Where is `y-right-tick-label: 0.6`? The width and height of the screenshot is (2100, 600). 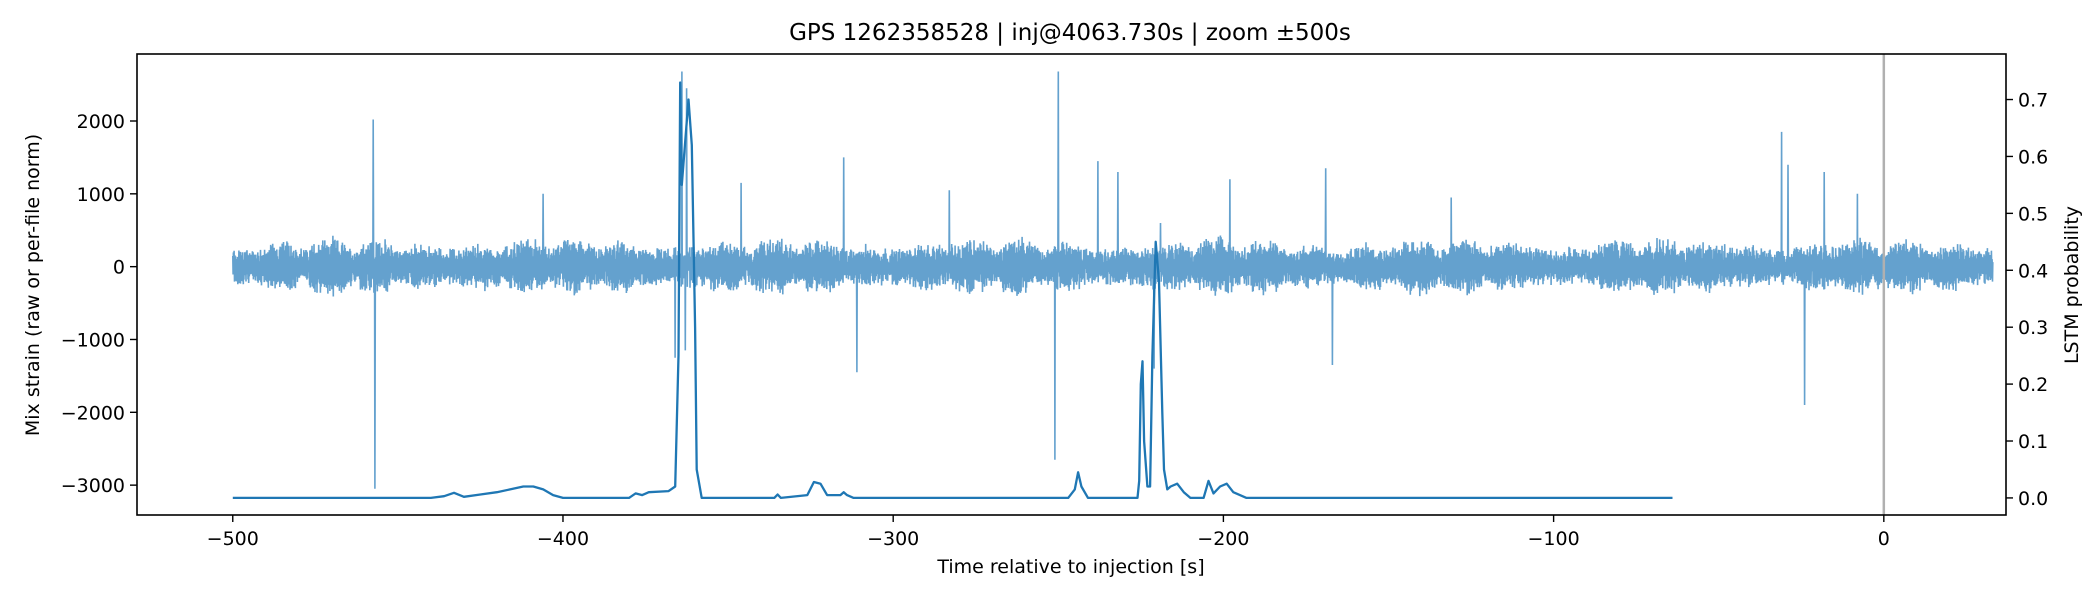 y-right-tick-label: 0.6 is located at coordinates (2033, 157).